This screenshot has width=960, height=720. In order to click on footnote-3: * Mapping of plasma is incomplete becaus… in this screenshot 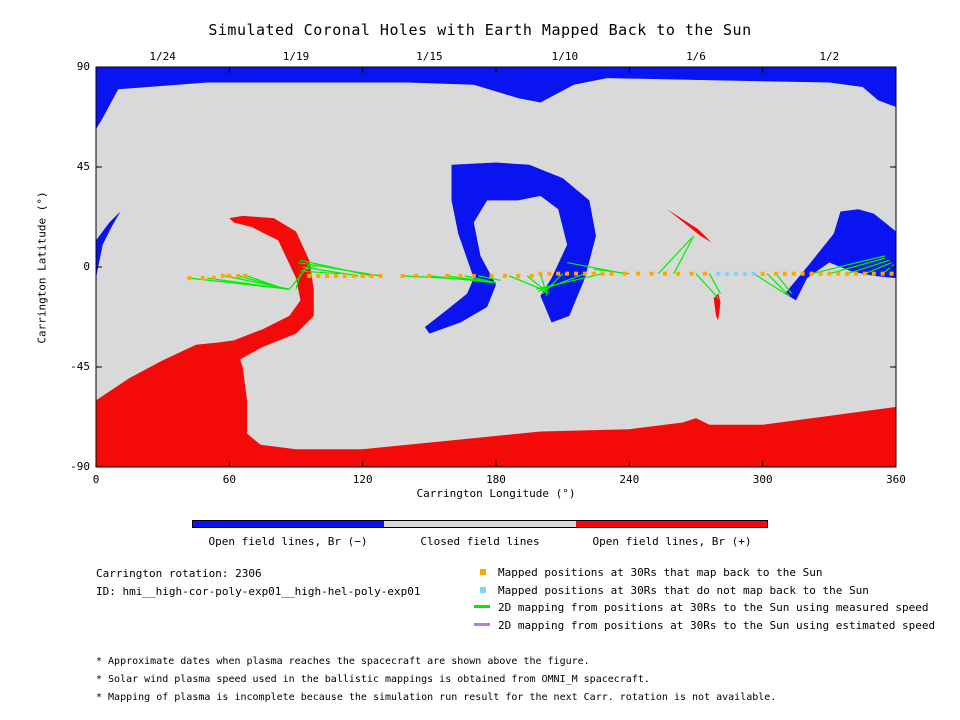, I will do `click(436, 697)`.